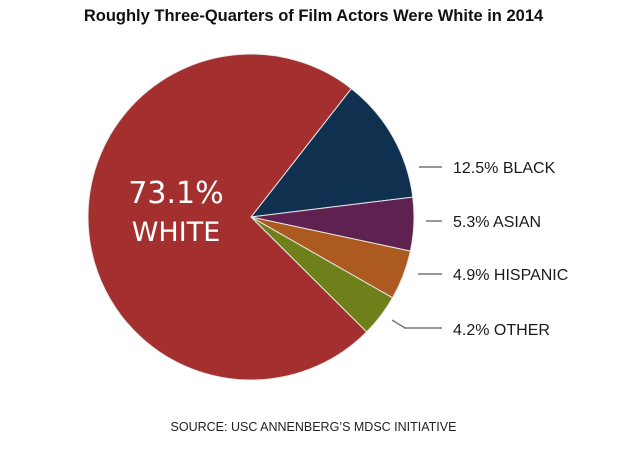  Describe the element at coordinates (510, 275) in the screenshot. I see `slice-label-hispanic: 4.9% HISPANIC` at that location.